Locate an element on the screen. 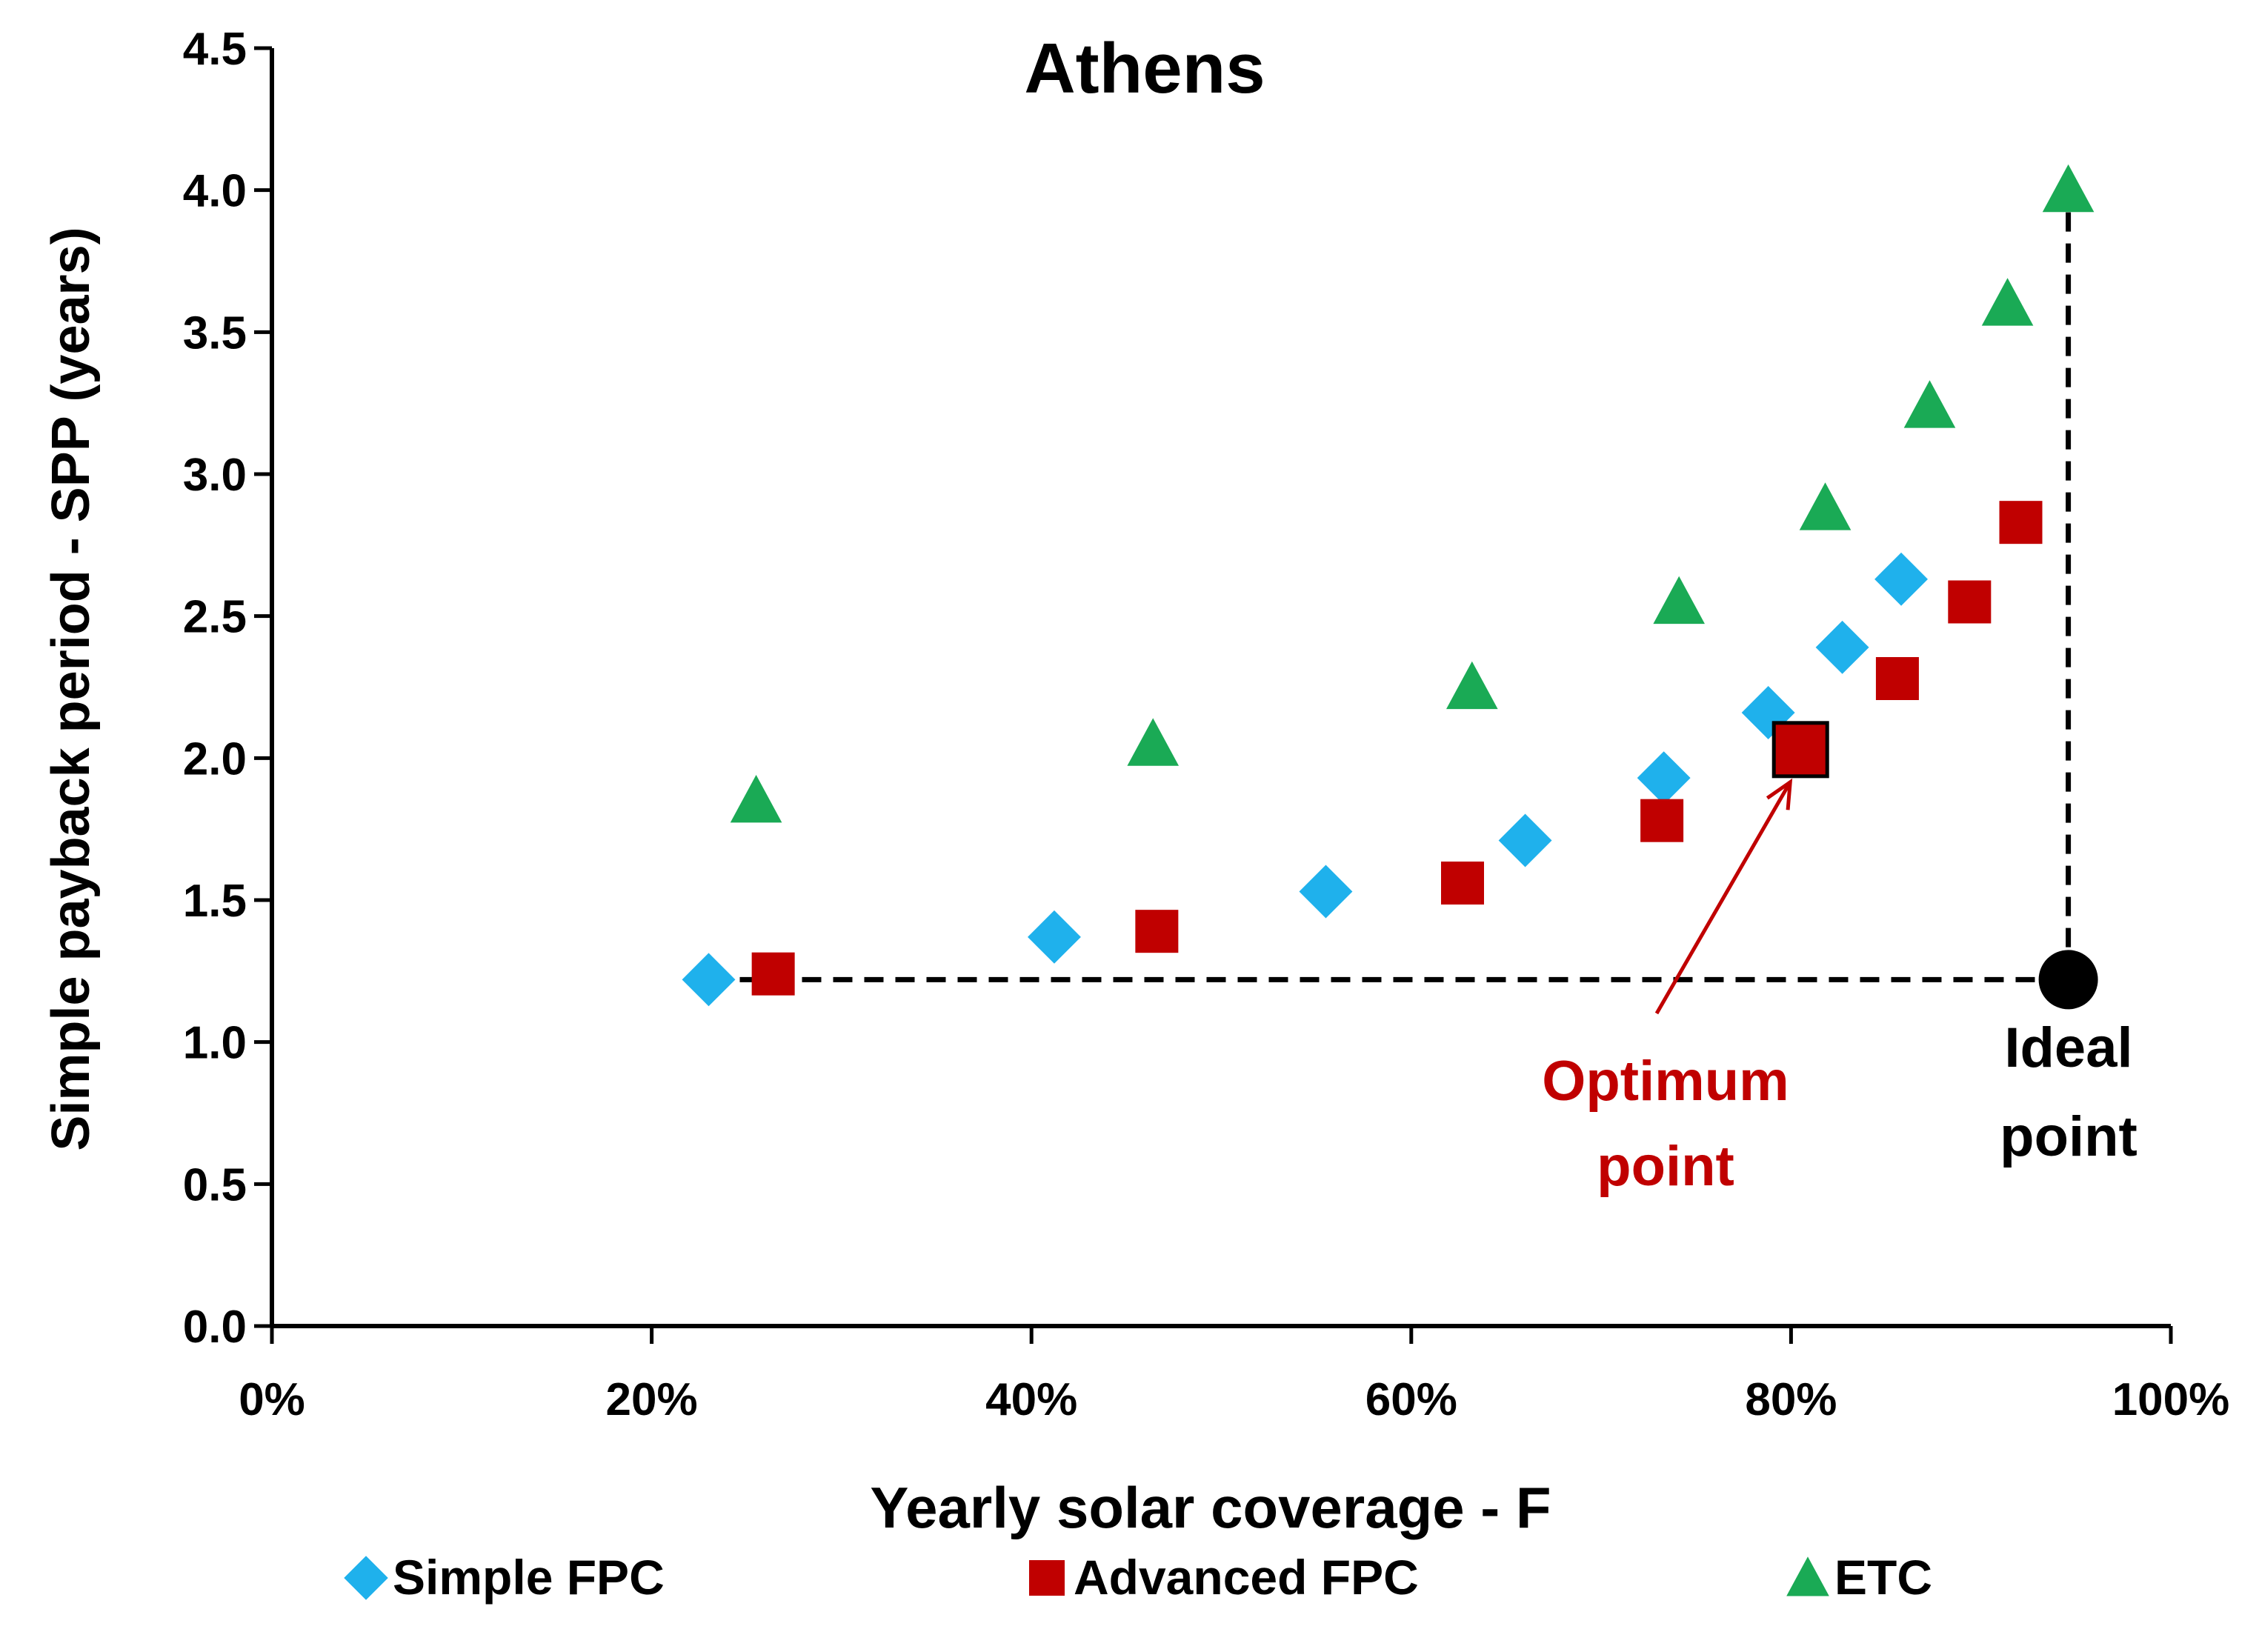  y-tick-label: 3.0 is located at coordinates (215, 475).